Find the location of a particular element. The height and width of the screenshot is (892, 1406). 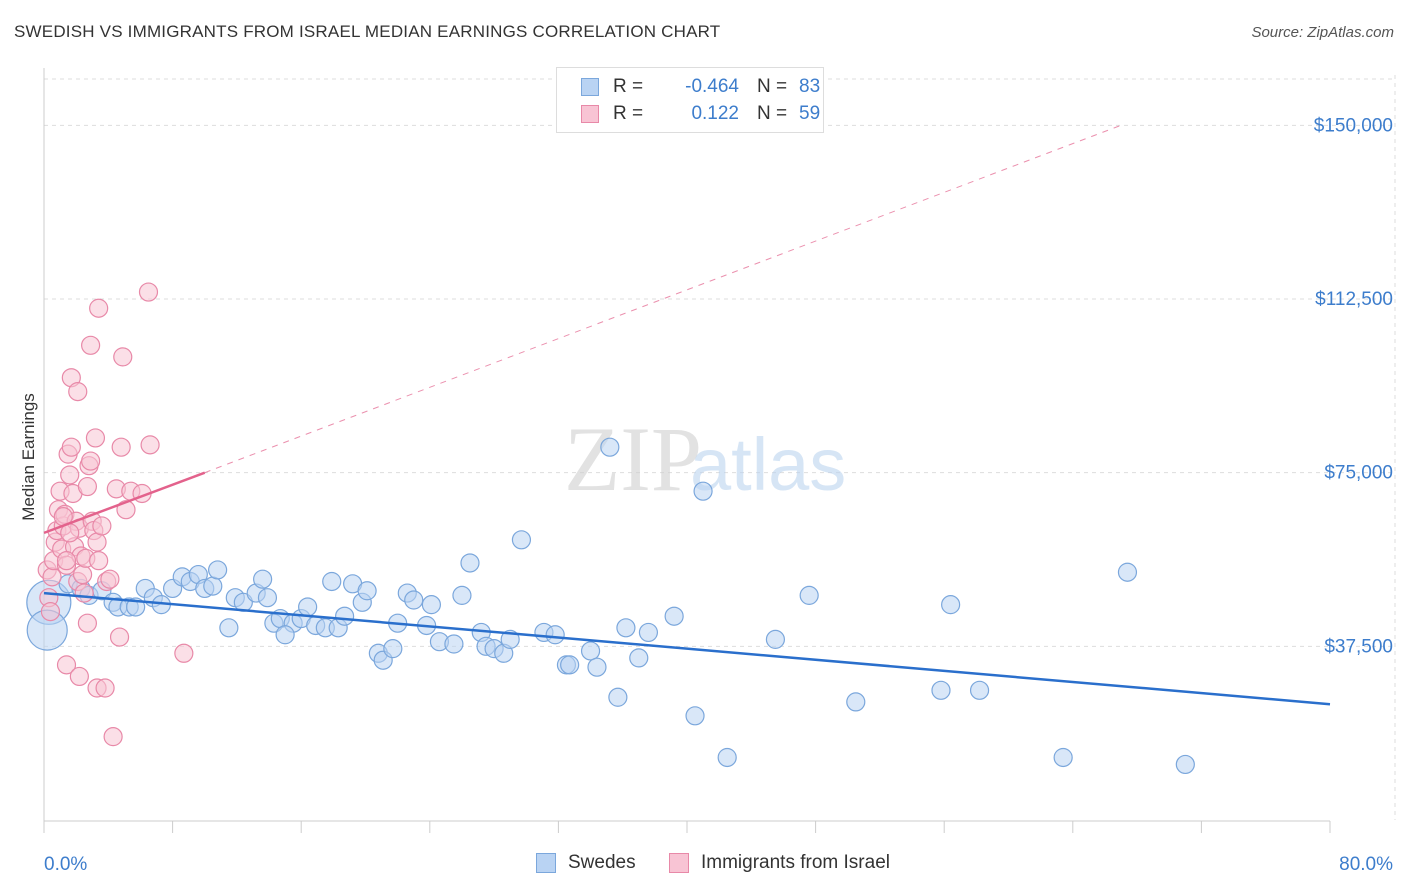

bottom-legend-label-swedes: Swedes is located at coordinates (602, 862).